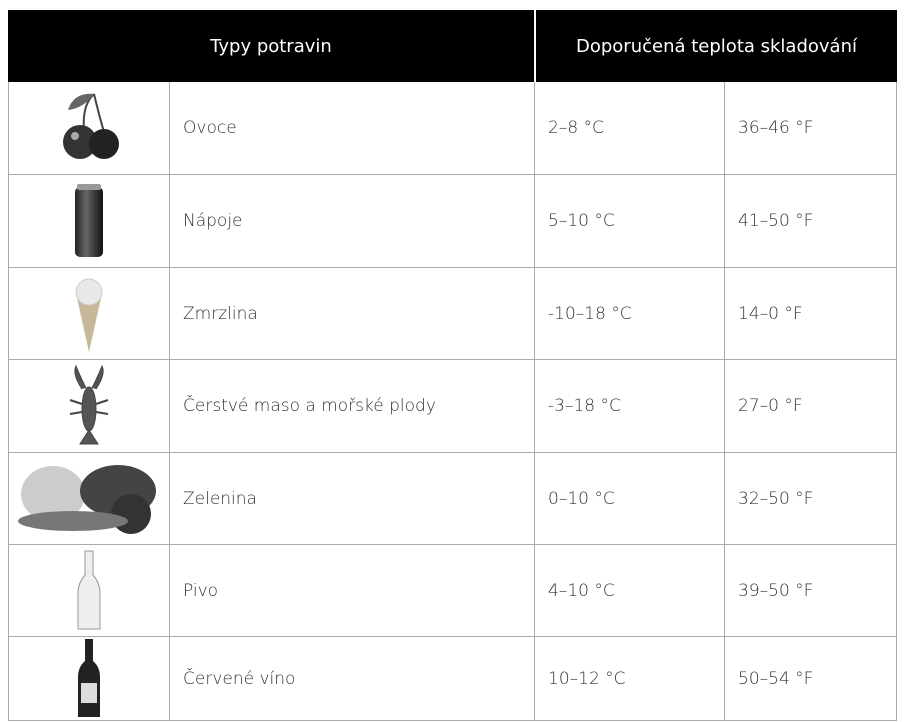 Image resolution: width=905 pixels, height=722 pixels. Describe the element at coordinates (811, 591) in the screenshot. I see `fahrenheit: 39–50 °F` at that location.